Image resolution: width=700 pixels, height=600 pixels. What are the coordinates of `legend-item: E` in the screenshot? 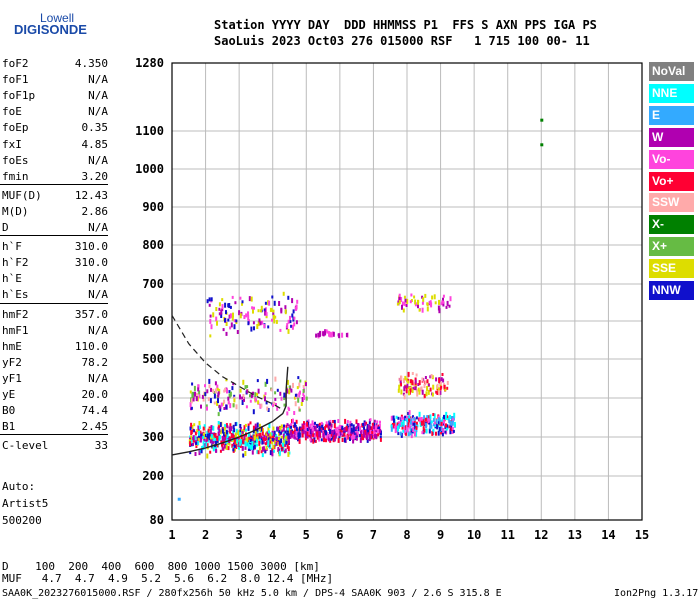 It's located at (671, 115).